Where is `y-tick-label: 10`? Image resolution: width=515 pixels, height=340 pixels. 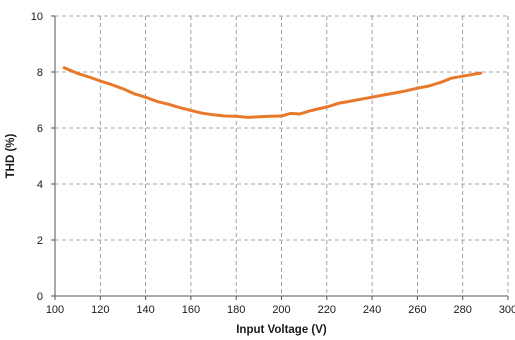
y-tick-label: 10 is located at coordinates (37, 17).